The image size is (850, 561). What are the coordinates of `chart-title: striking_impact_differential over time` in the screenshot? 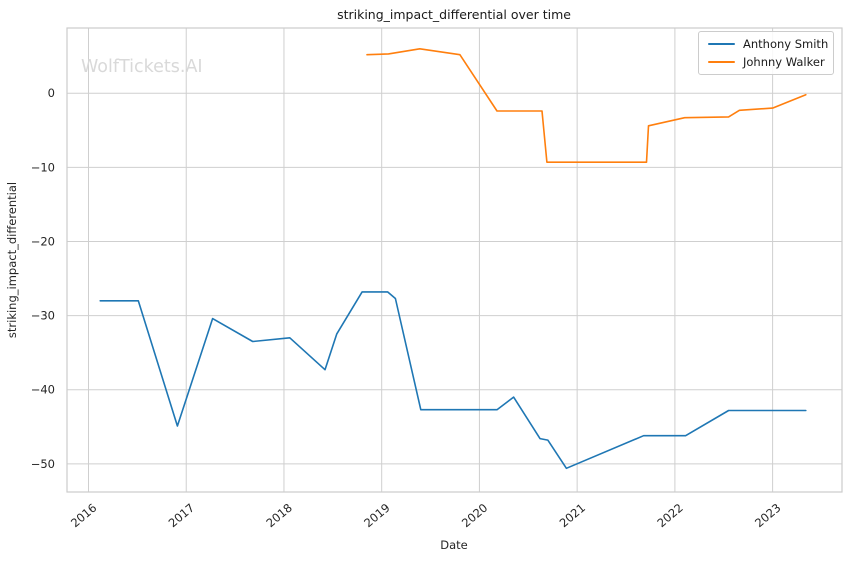 It's located at (454, 14).